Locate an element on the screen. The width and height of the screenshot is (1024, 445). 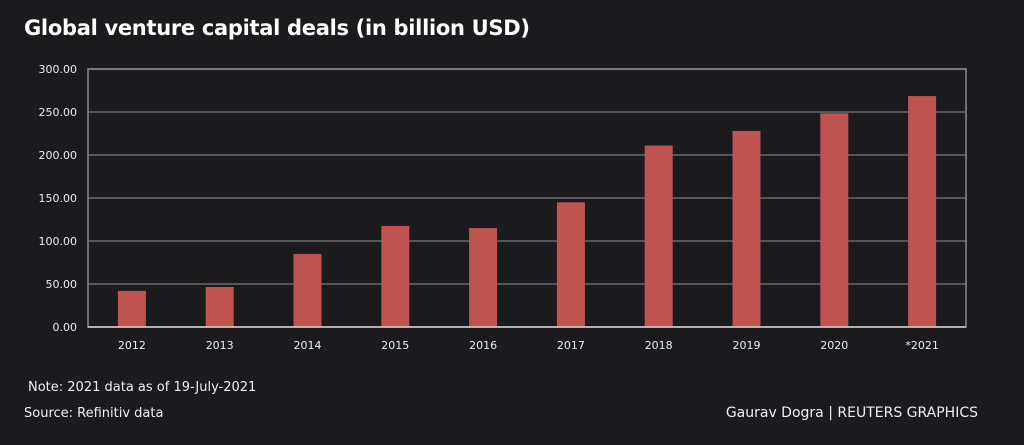
bar-2012 is located at coordinates (131, 308).